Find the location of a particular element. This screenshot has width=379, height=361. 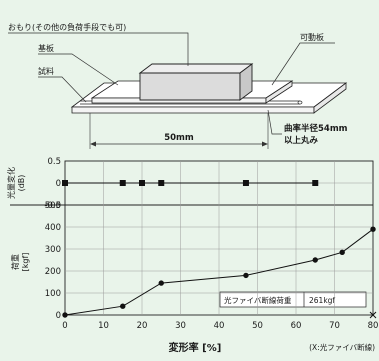

weight-leader is located at coordinates (98, 49).